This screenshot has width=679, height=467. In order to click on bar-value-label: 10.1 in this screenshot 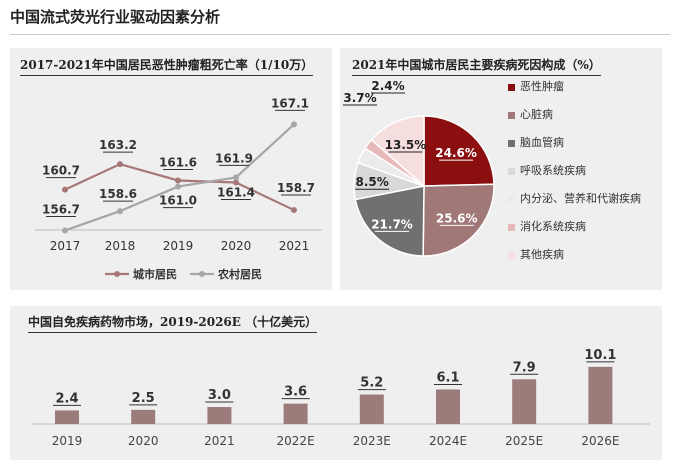, I will do `click(600, 355)`.